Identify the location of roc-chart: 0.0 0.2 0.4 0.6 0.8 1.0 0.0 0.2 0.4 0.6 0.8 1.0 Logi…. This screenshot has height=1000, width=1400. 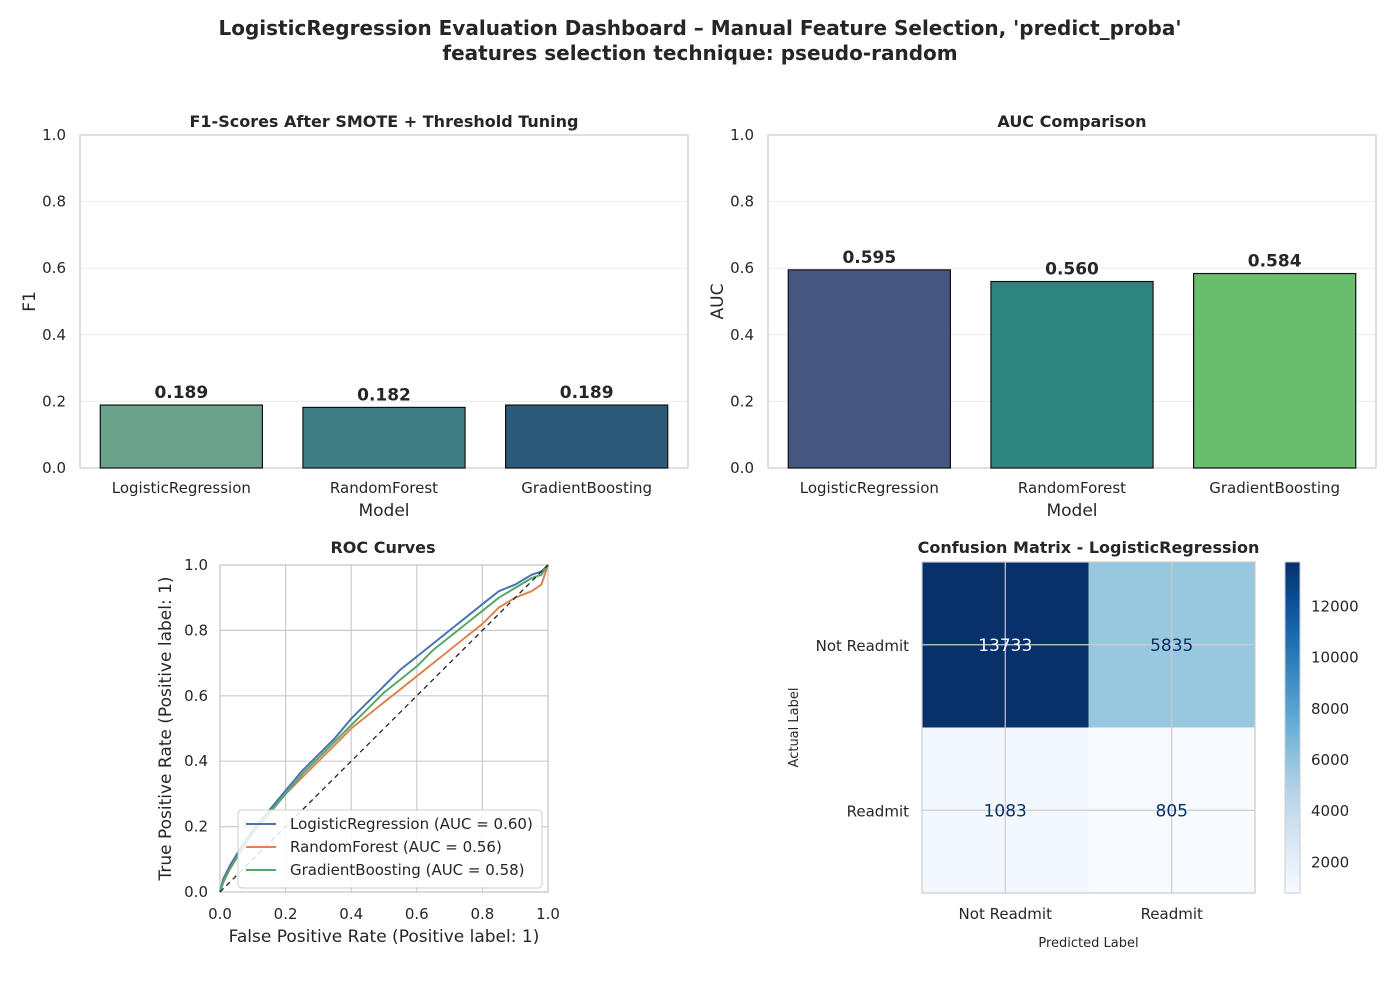
(358, 742).